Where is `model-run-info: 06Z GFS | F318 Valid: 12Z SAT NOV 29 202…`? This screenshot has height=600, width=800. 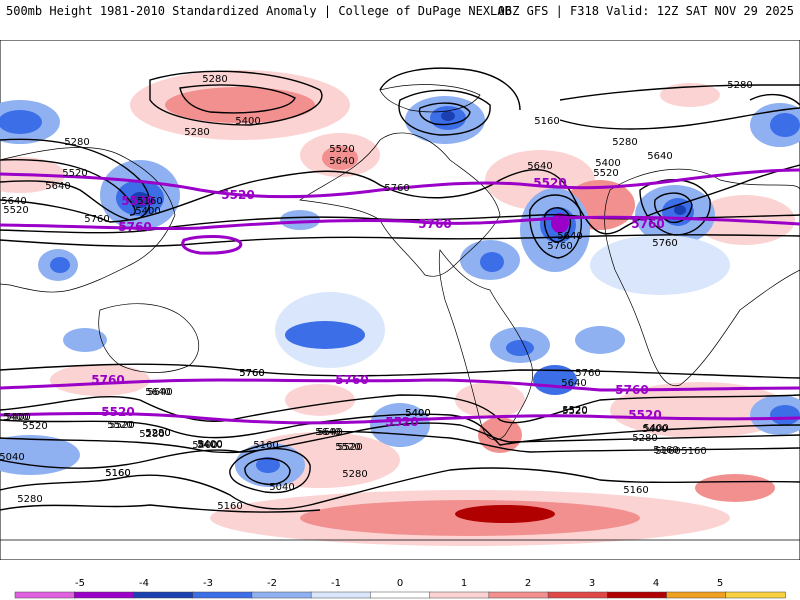
model-run-info: 06Z GFS | F318 Valid: 12Z SAT NOV 29 202… is located at coordinates (645, 11).